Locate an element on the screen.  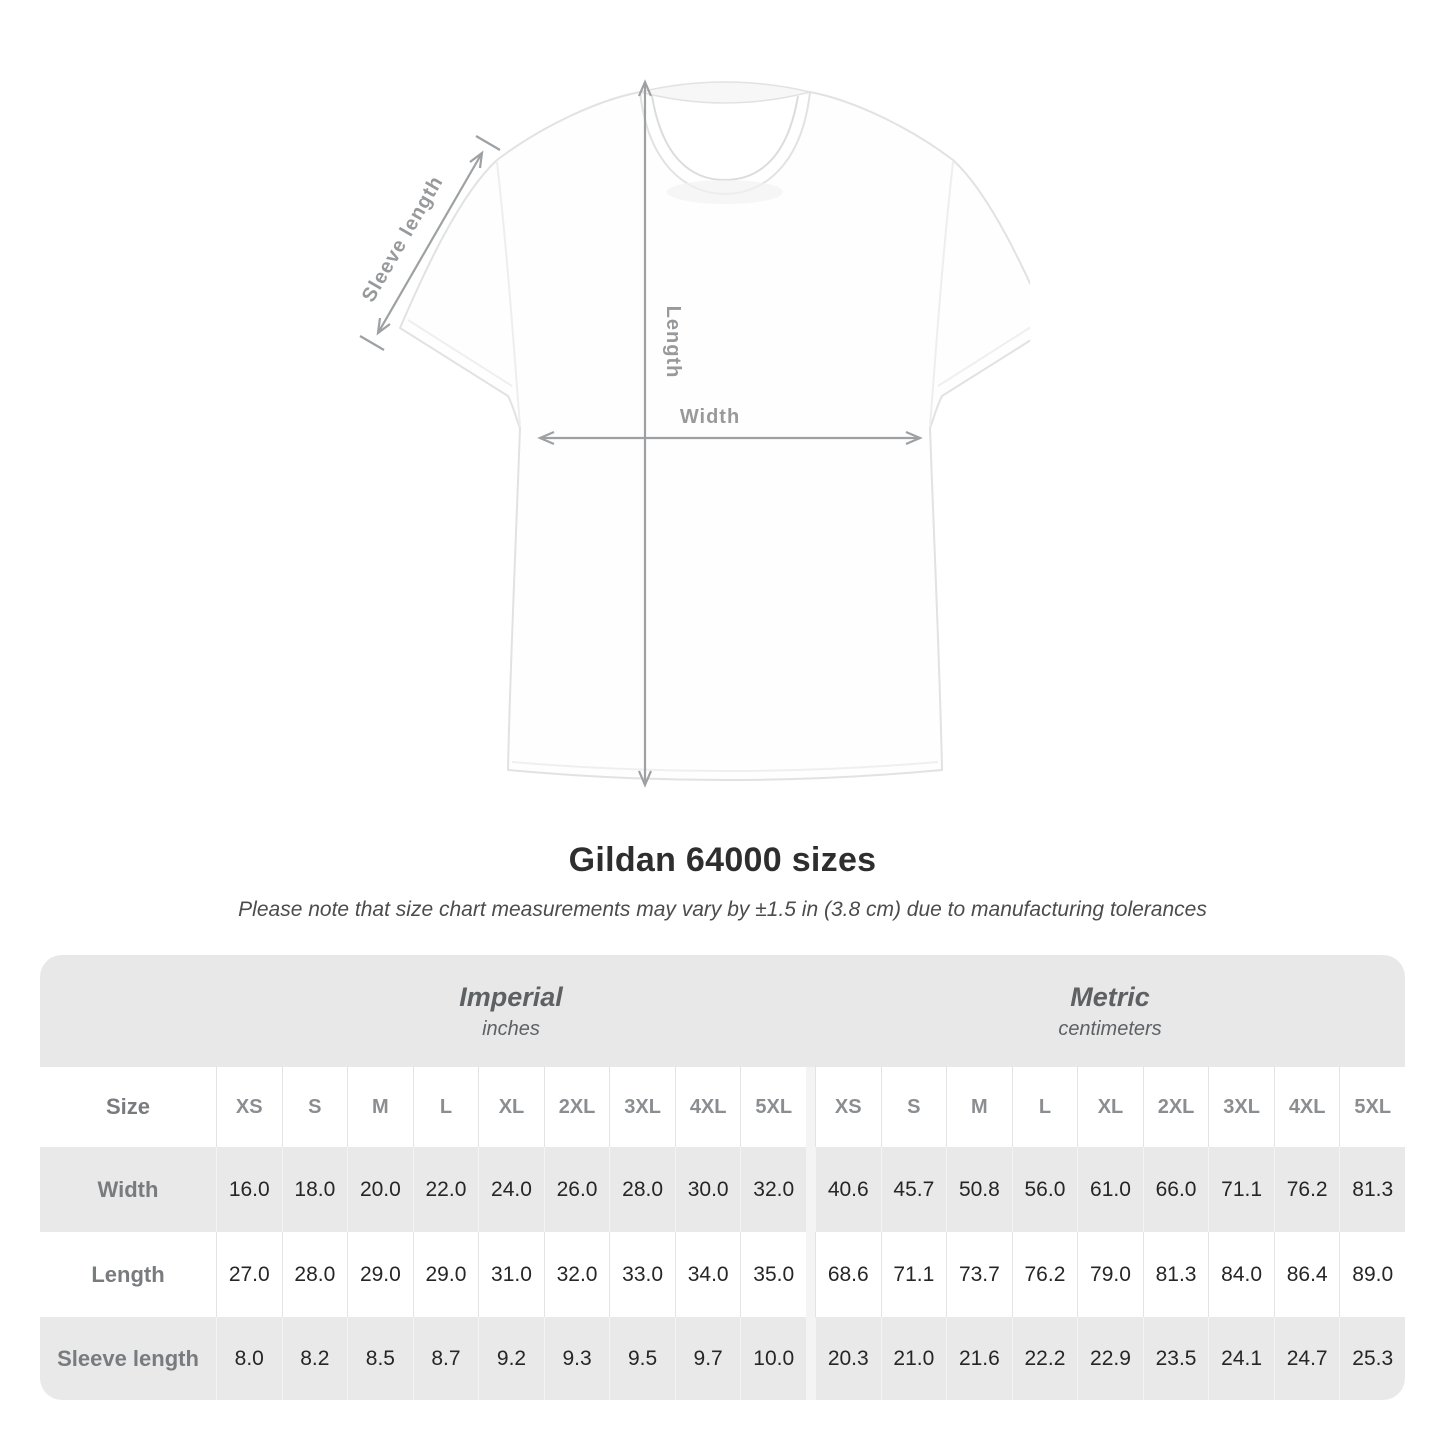
sleeve-length-arrow is located at coordinates (430, 243).